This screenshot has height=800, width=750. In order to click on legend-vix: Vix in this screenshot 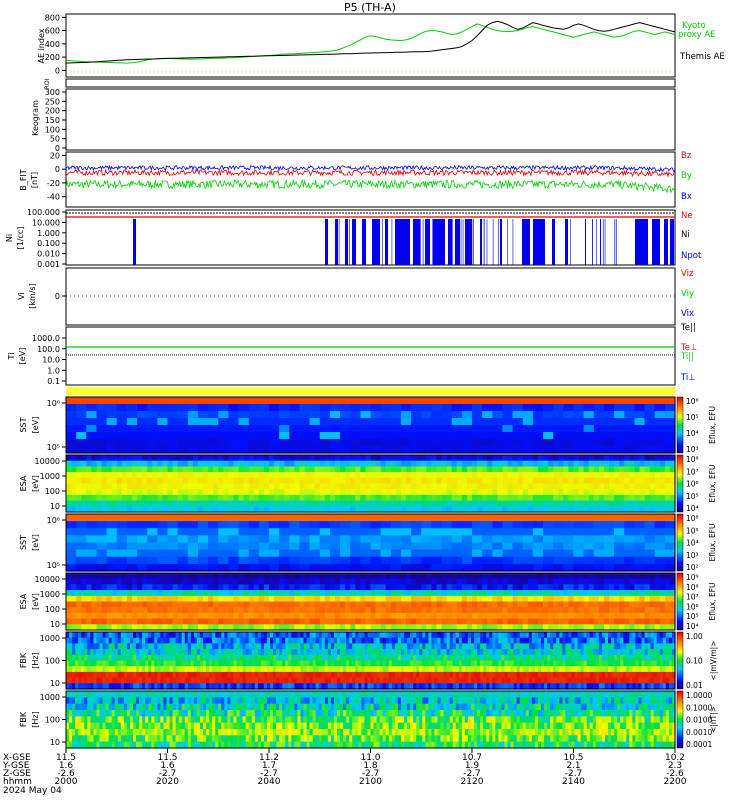, I will do `click(687, 314)`.